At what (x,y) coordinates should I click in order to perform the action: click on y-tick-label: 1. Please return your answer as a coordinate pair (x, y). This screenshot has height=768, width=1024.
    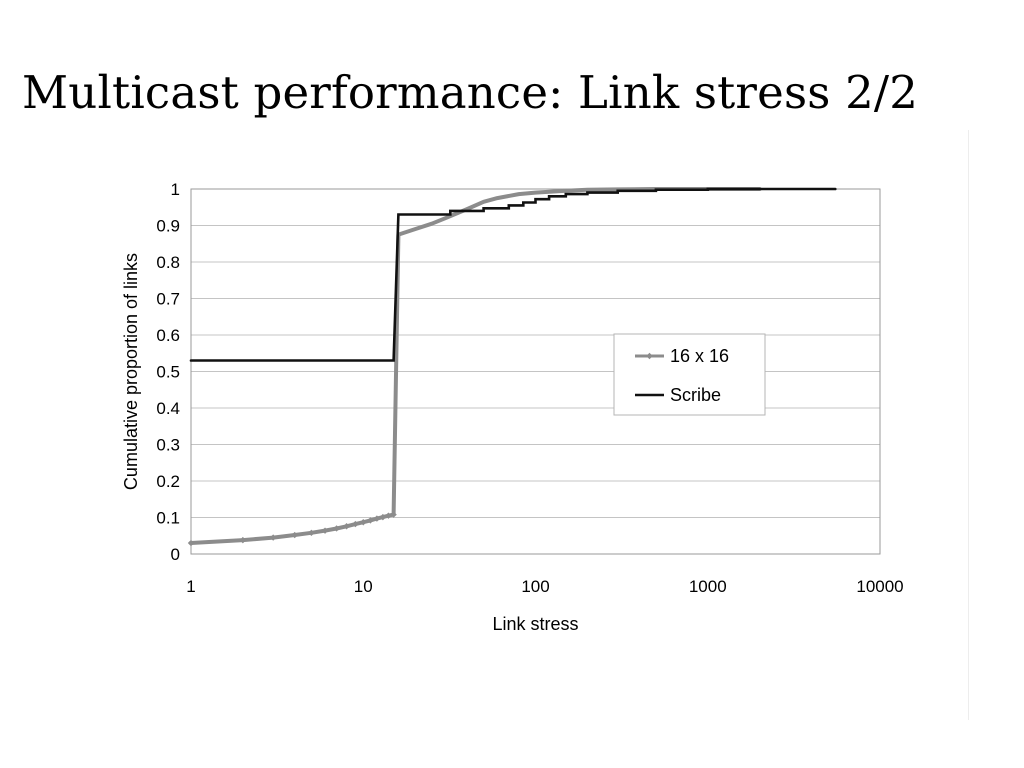
    Looking at the image, I should click on (175, 189).